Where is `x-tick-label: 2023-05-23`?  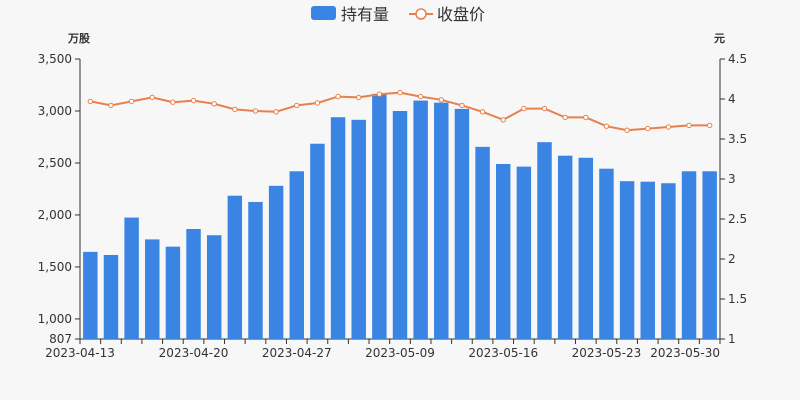 x-tick-label: 2023-05-23 is located at coordinates (607, 353).